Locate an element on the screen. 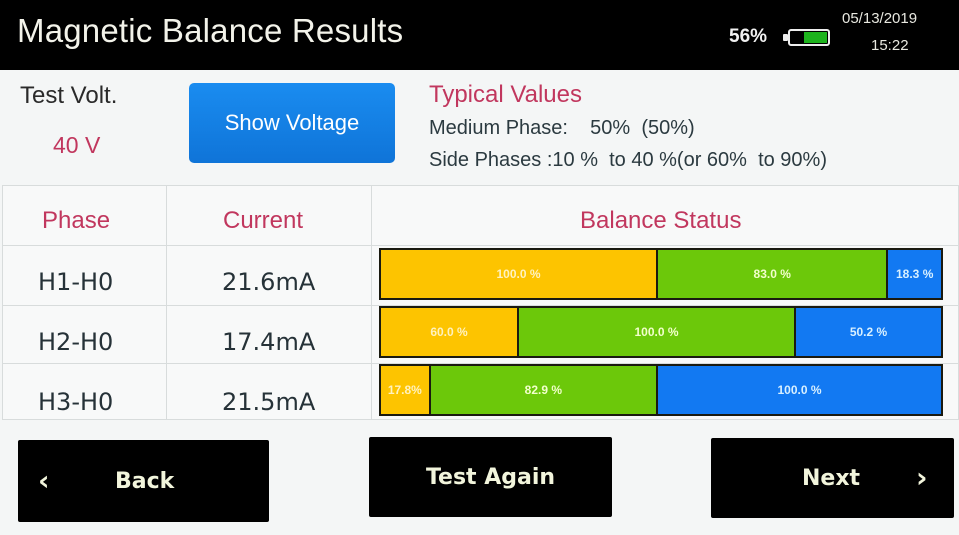 Image resolution: width=959 pixels, height=535 pixels. balance-segment-yellow: 60.0 % is located at coordinates (449, 332).